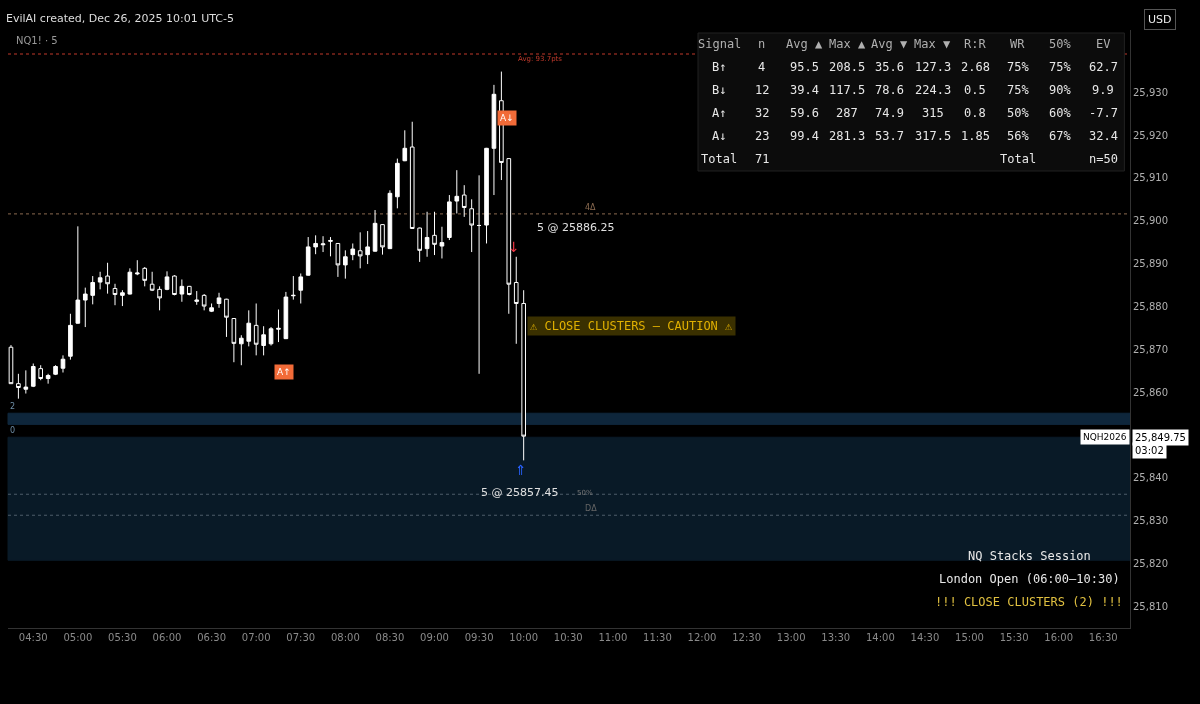 This screenshot has width=1200, height=704. What do you see at coordinates (78, 637) in the screenshot?
I see `x-tick-label: 05:00` at bounding box center [78, 637].